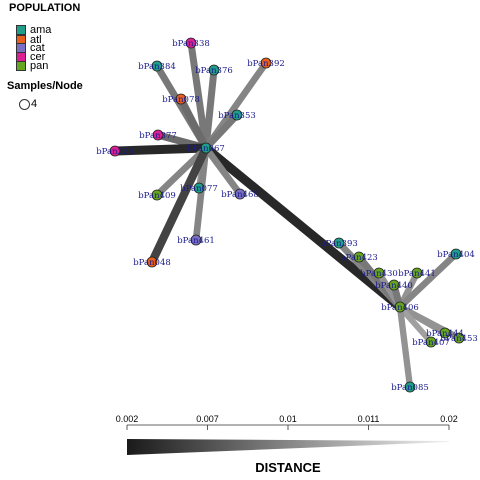 Image resolution: width=480 pixels, height=480 pixels. I want to click on edge-bPan406-bPan085, so click(405, 347).